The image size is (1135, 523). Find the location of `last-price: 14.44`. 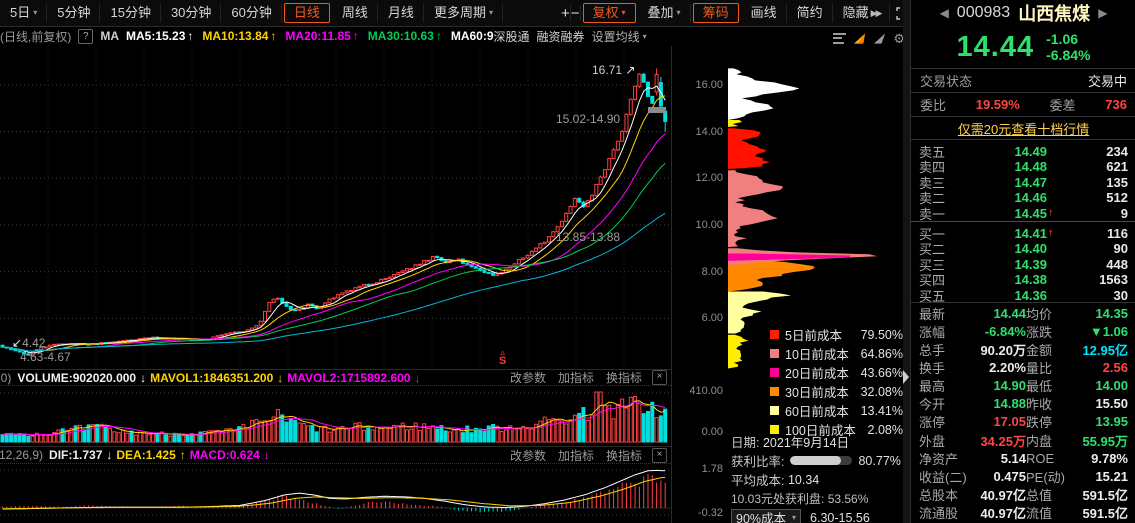

last-price: 14.44 is located at coordinates (995, 46).